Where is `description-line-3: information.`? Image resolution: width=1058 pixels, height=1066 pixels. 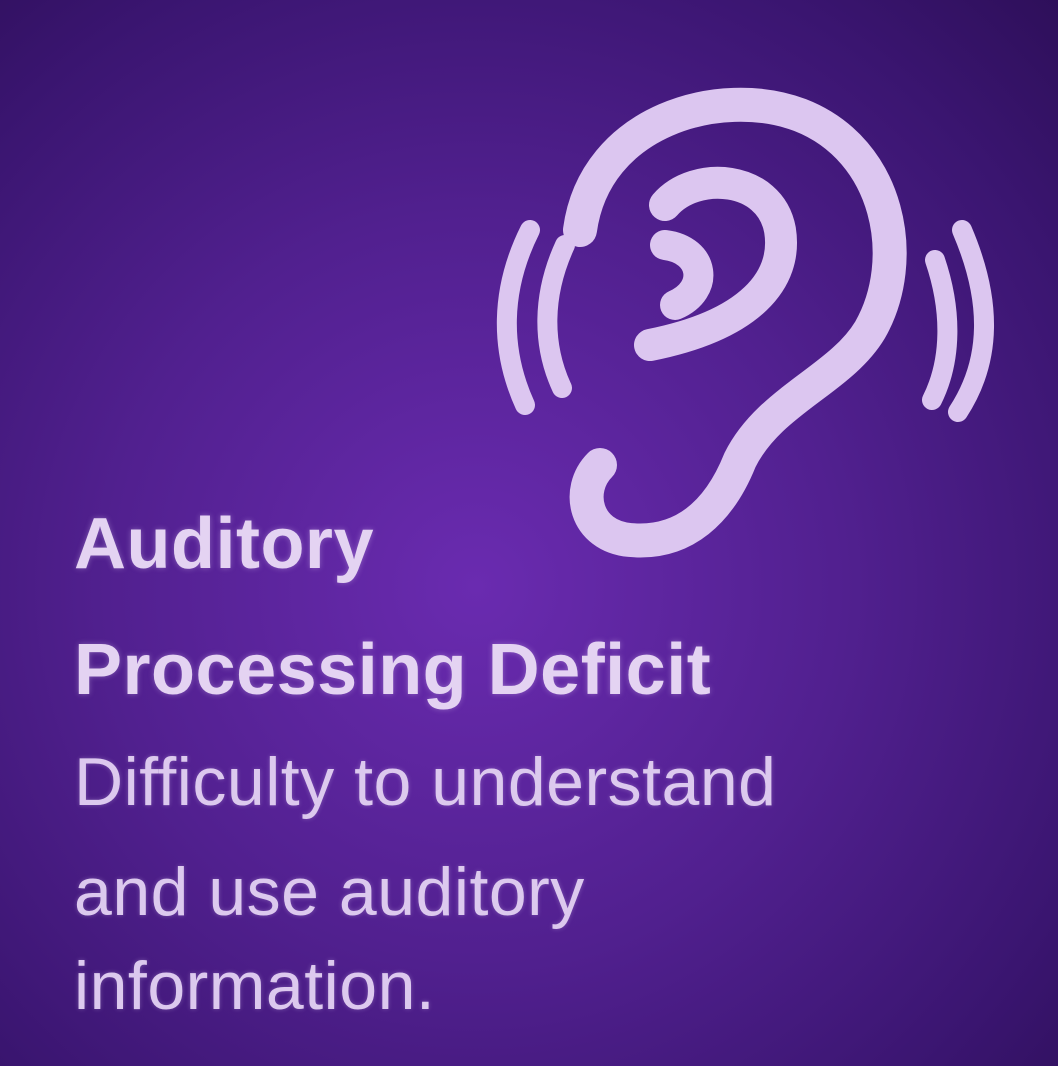
description-line-3: information. is located at coordinates (255, 986).